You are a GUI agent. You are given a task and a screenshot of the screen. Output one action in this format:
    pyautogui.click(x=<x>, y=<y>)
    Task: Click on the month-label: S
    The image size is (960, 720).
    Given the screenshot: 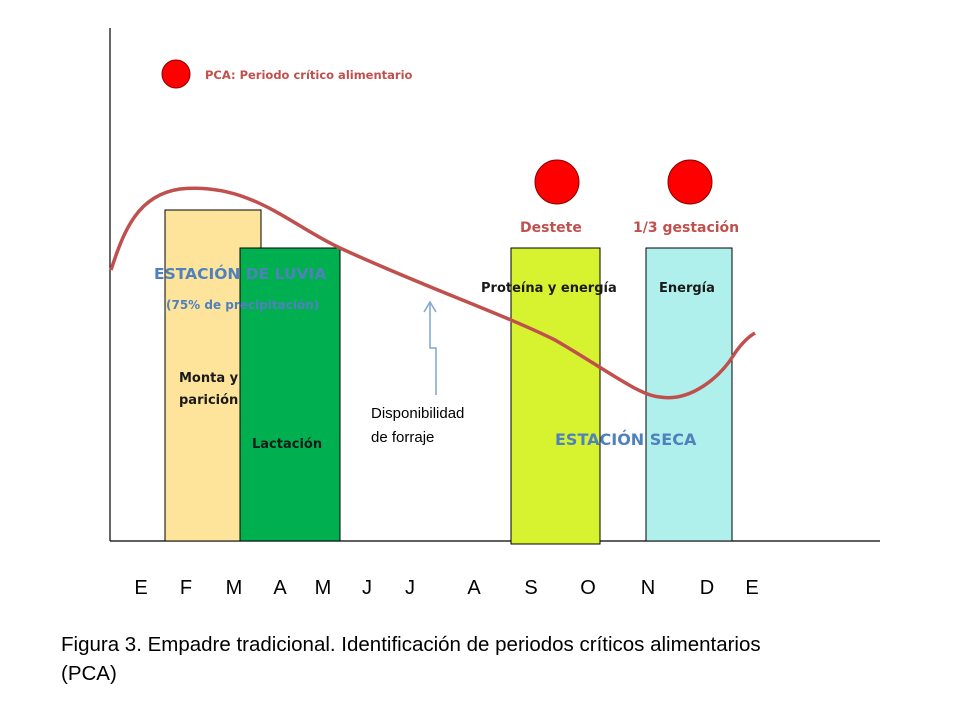 What is the action you would take?
    pyautogui.click(x=530, y=588)
    